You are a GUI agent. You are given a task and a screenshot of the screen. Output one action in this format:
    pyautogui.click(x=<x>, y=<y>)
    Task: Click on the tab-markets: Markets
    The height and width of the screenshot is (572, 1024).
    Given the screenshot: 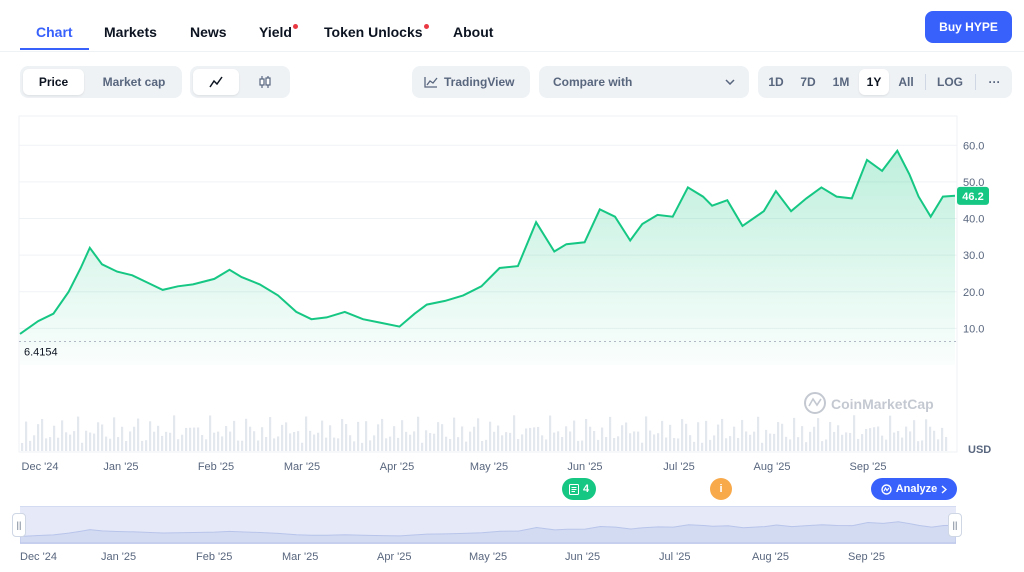 What is the action you would take?
    pyautogui.click(x=130, y=32)
    